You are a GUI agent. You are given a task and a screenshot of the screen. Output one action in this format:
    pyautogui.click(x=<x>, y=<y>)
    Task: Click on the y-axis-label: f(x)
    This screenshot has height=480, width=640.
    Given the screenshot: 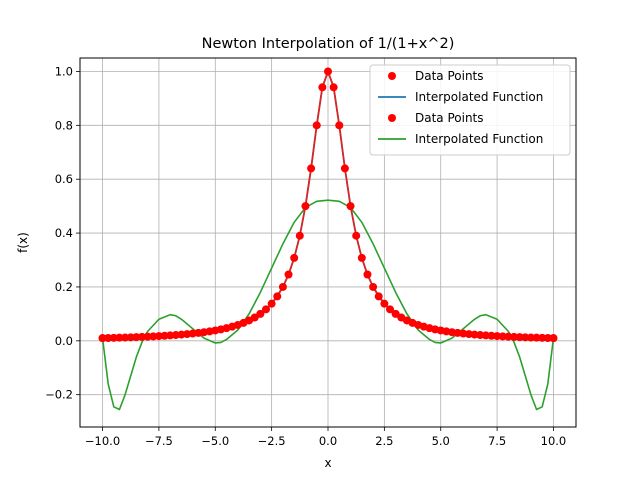 What is the action you would take?
    pyautogui.click(x=23, y=242)
    